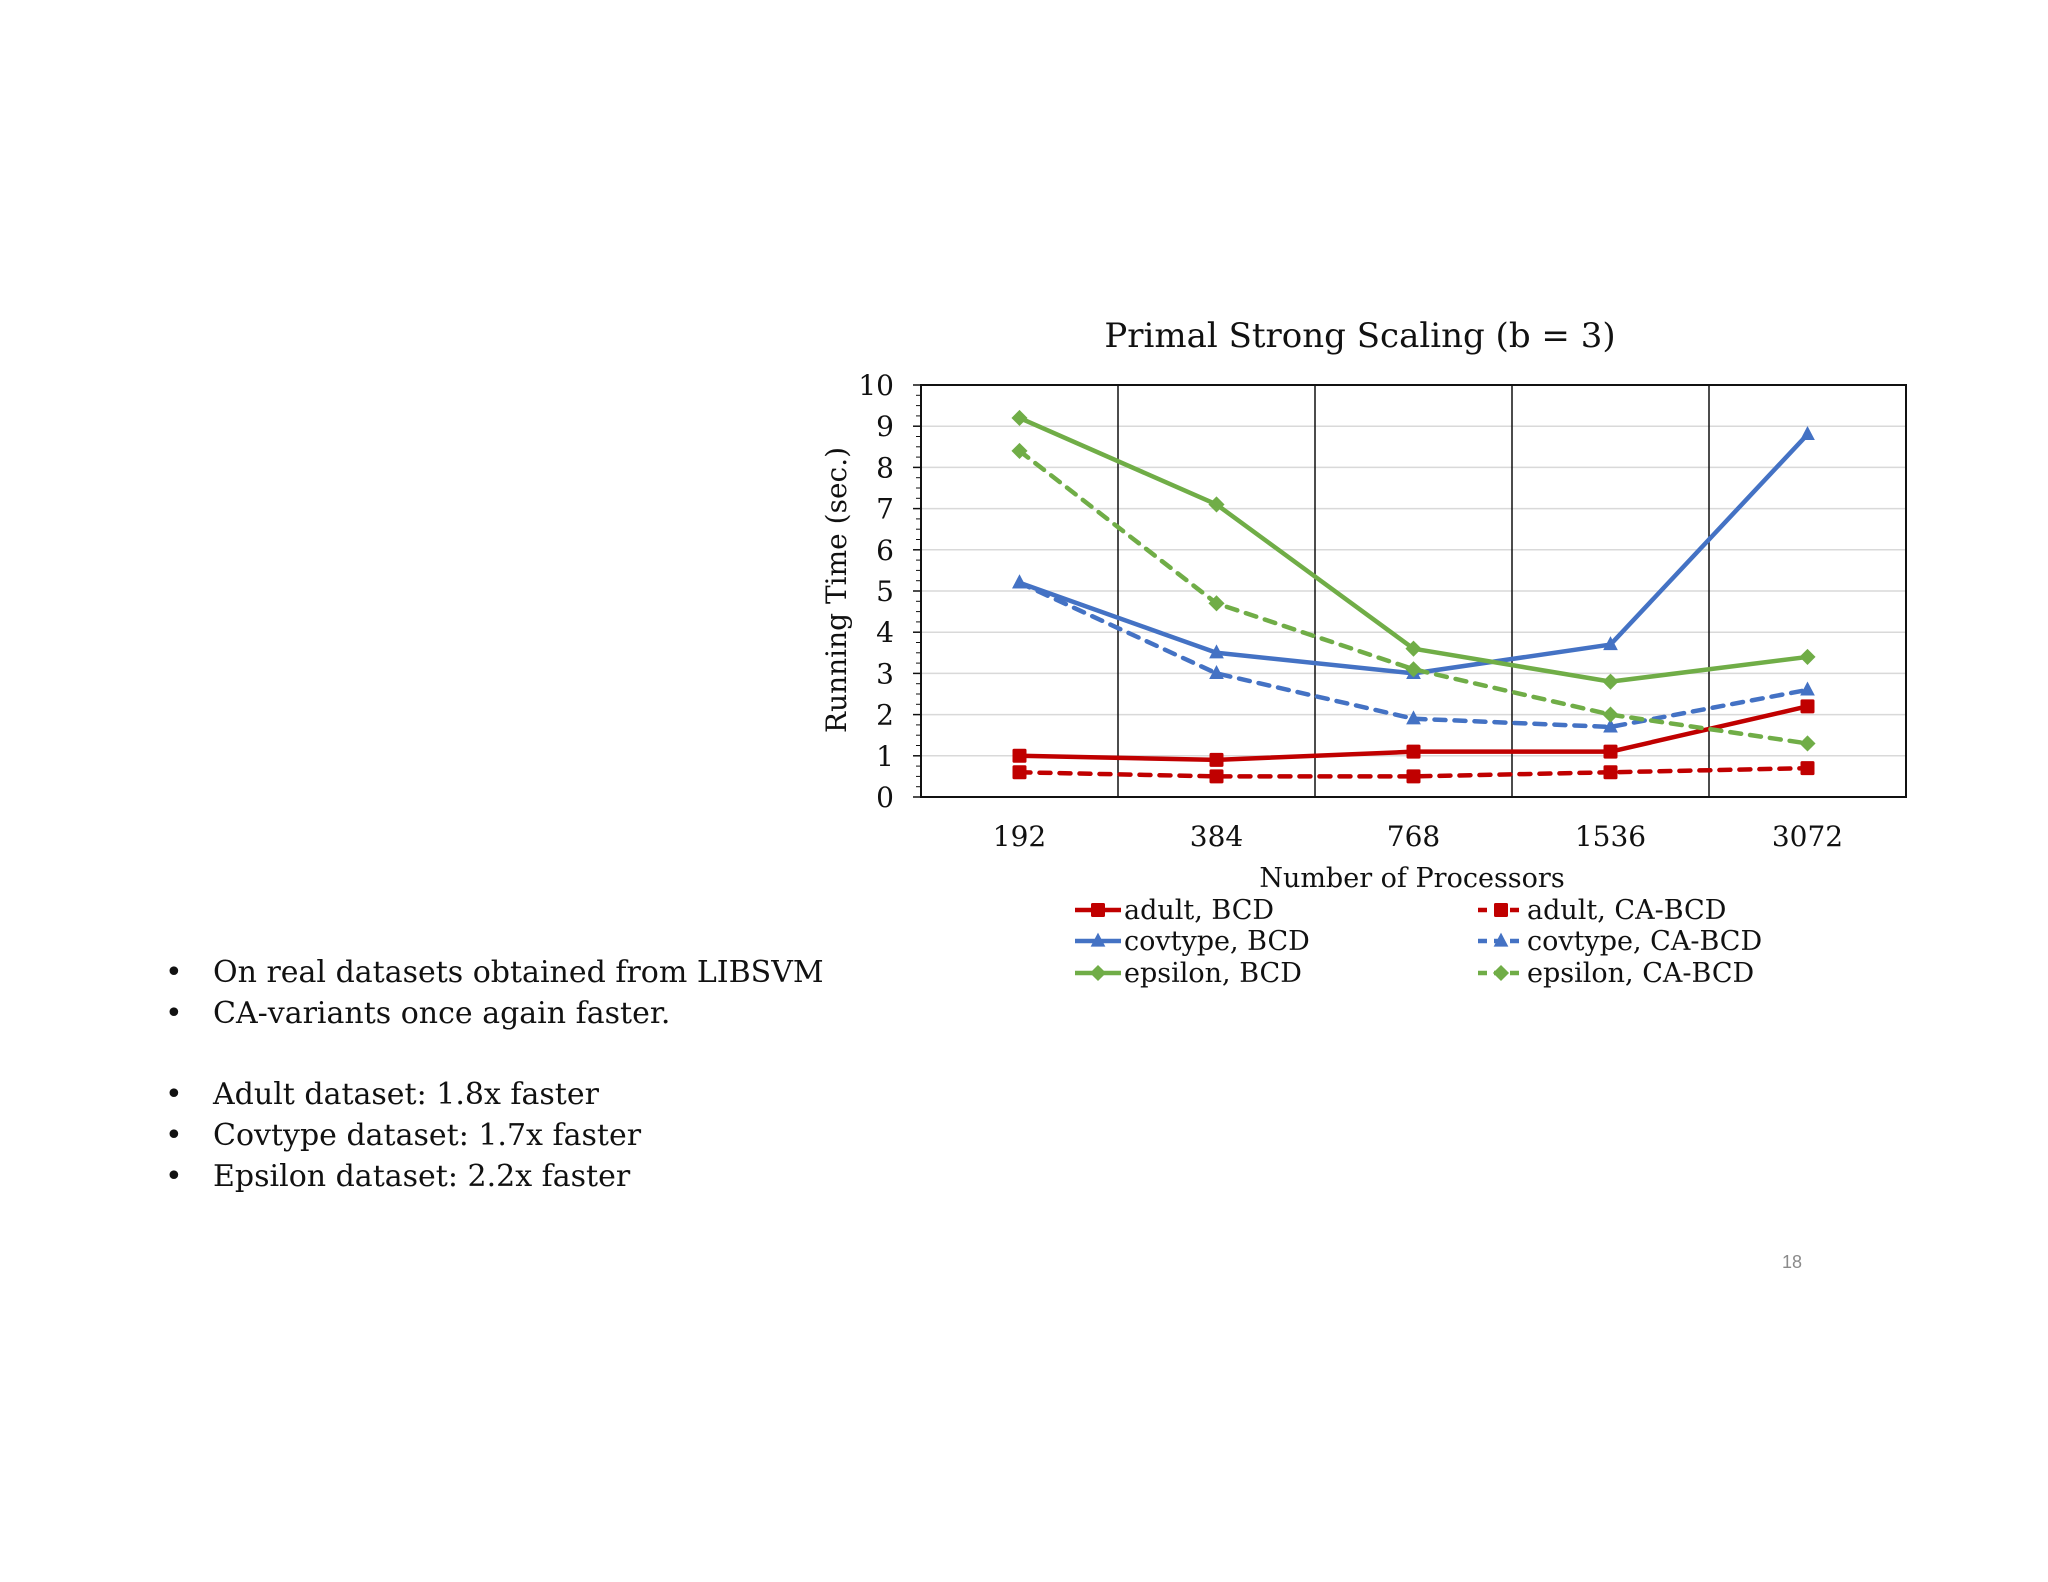  What do you see at coordinates (1626, 910) in the screenshot?
I see `legend-label: adult, CA-BCD` at bounding box center [1626, 910].